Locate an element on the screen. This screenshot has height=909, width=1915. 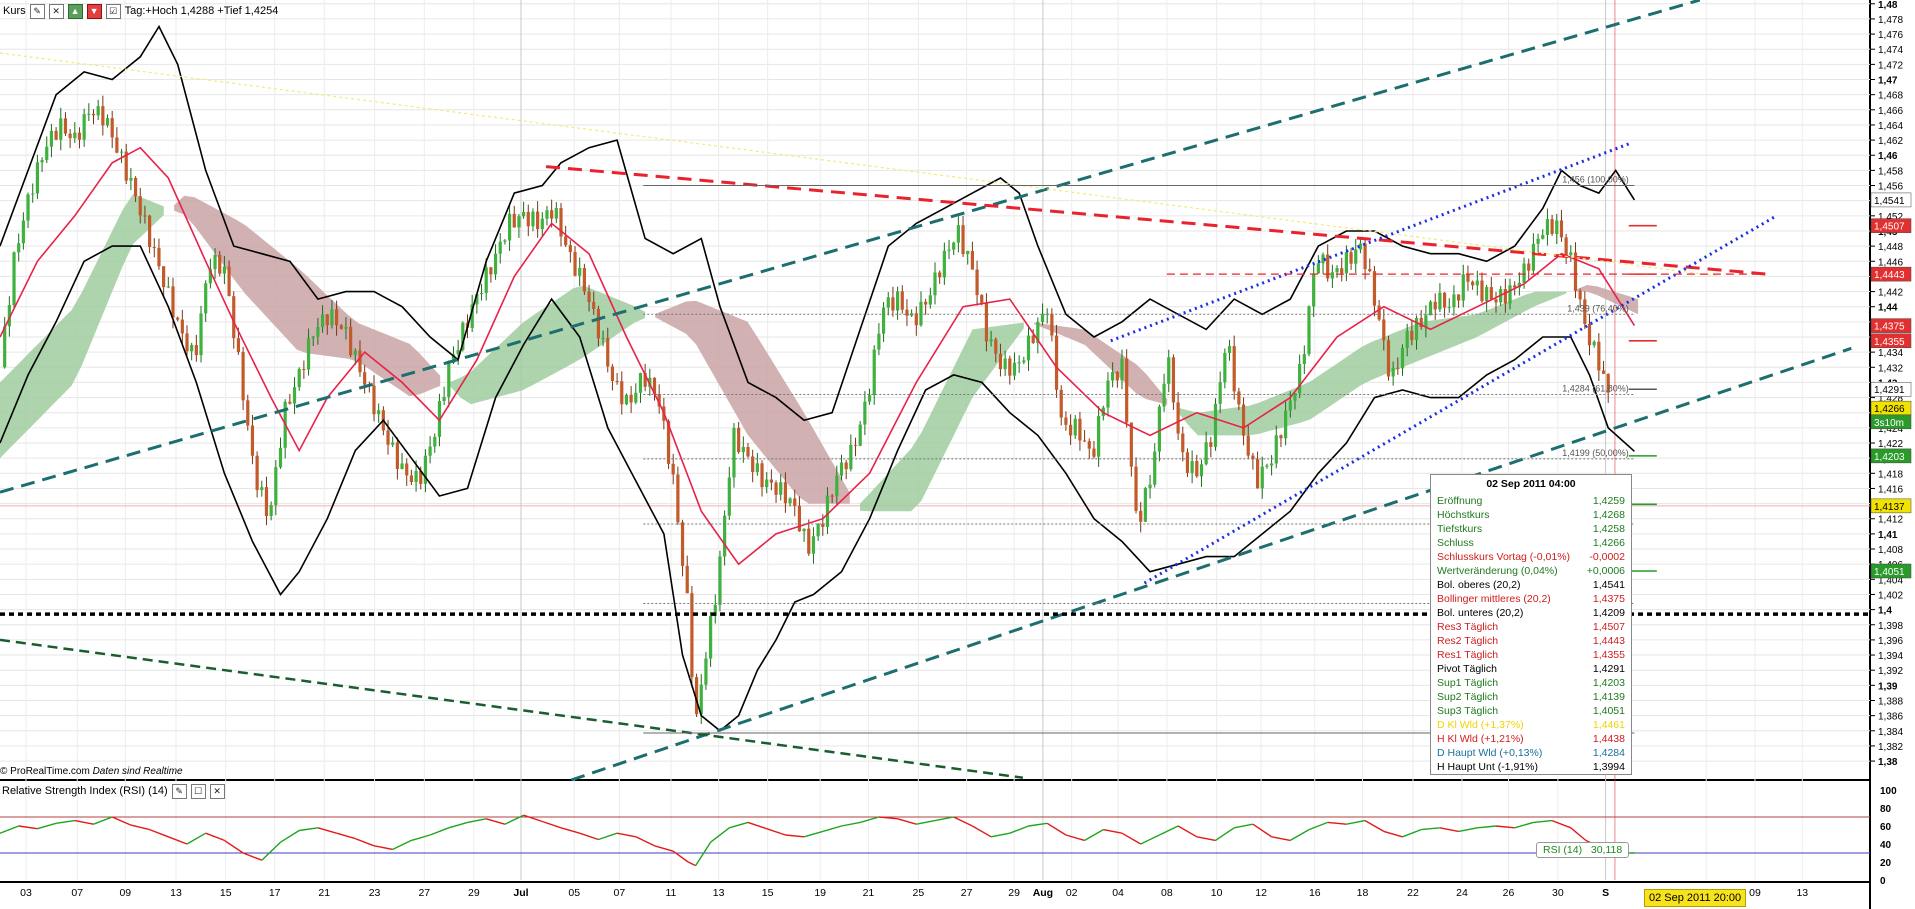
y-tick-label: 1,408 is located at coordinates (1890, 550).